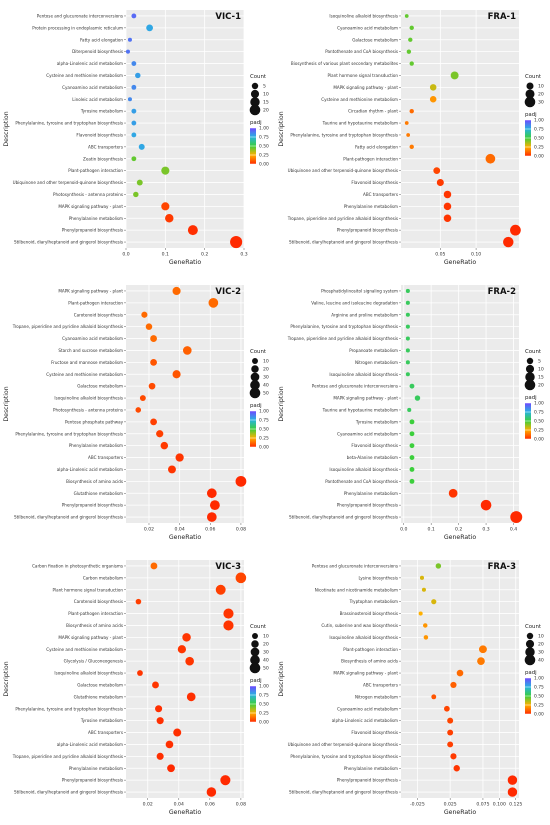 The height and width of the screenshot is (825, 550). What do you see at coordinates (258, 352) in the screenshot?
I see `size-legend-title: Count` at bounding box center [258, 352].